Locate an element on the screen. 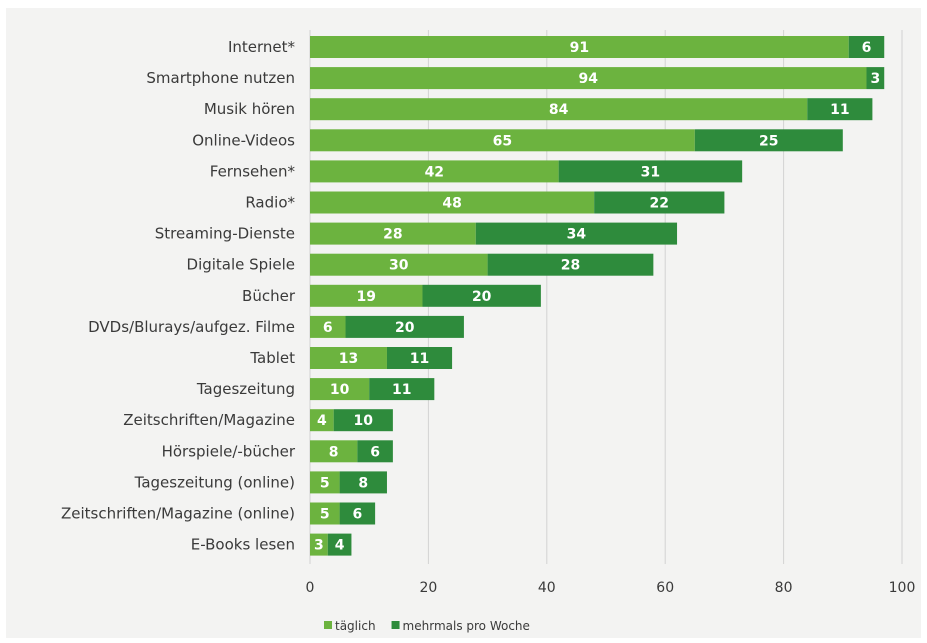 The height and width of the screenshot is (643, 927). category-label: Fernsehen* is located at coordinates (253, 171).